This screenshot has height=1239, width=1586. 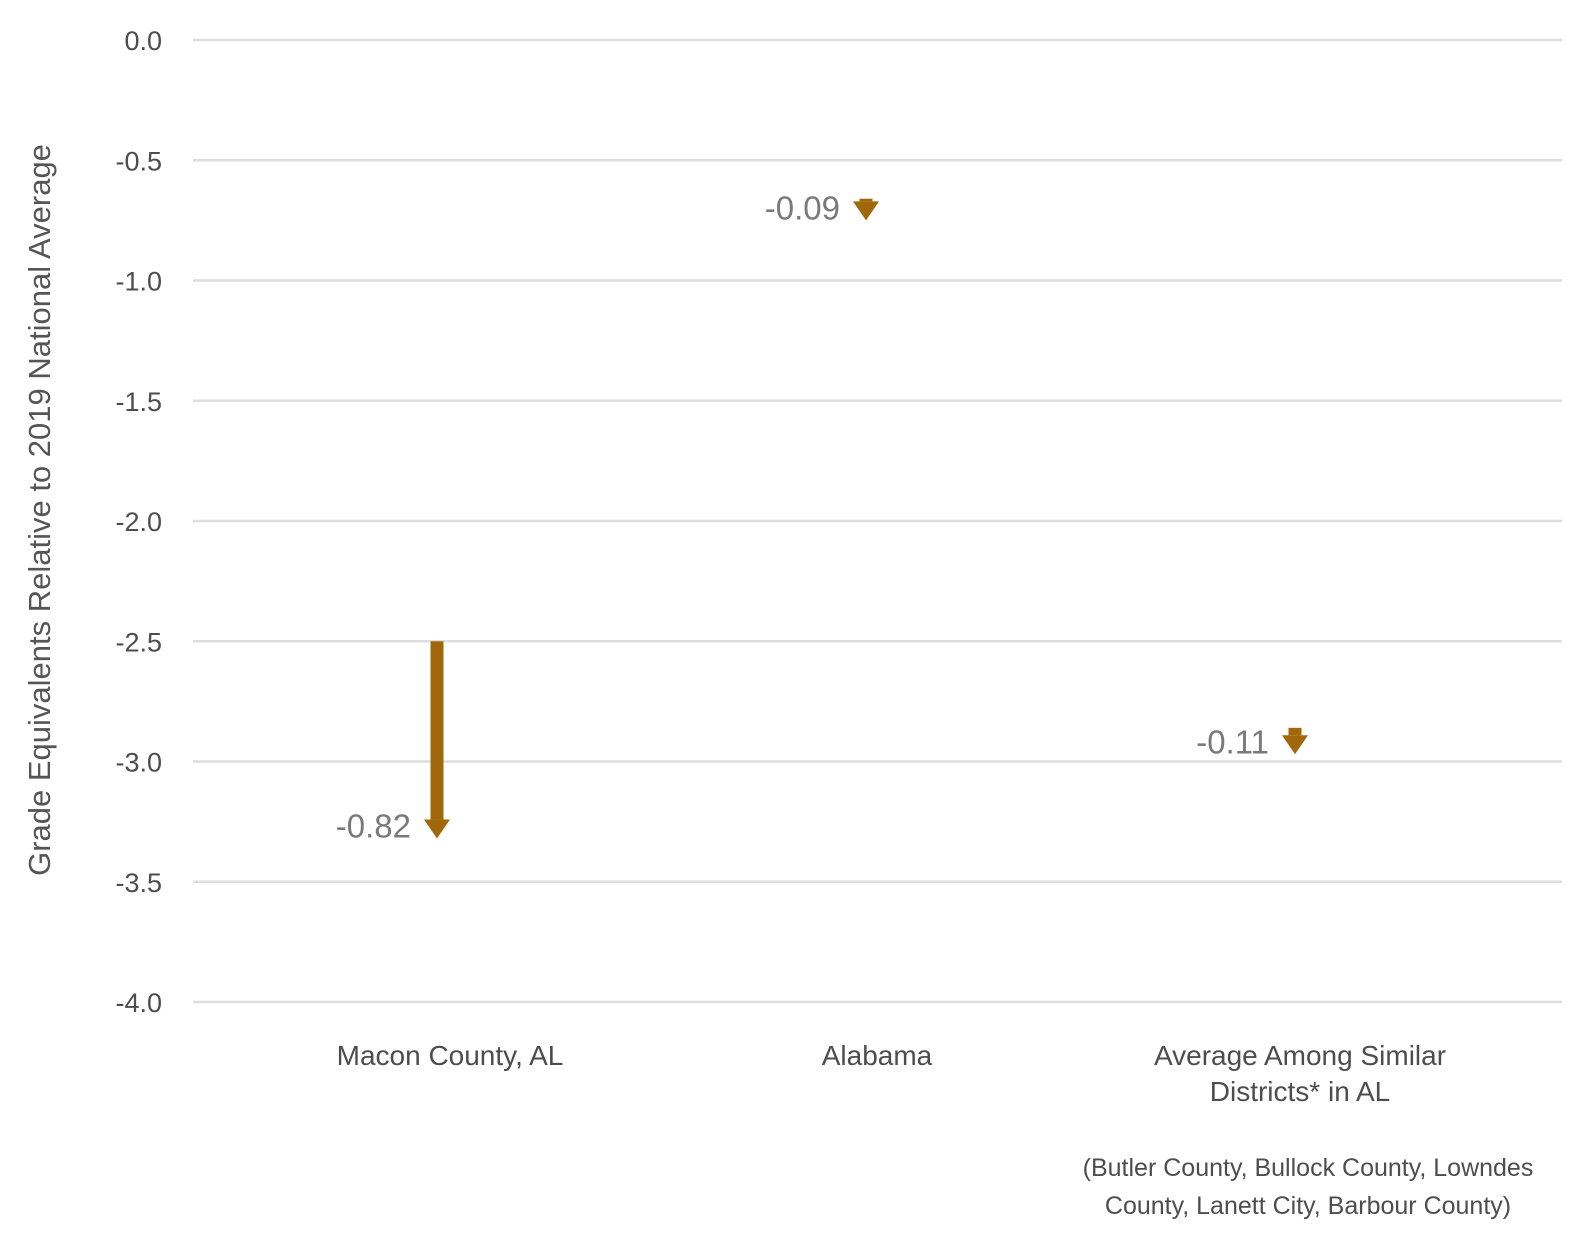 What do you see at coordinates (143, 41) in the screenshot?
I see `y-tick-label: 0.0` at bounding box center [143, 41].